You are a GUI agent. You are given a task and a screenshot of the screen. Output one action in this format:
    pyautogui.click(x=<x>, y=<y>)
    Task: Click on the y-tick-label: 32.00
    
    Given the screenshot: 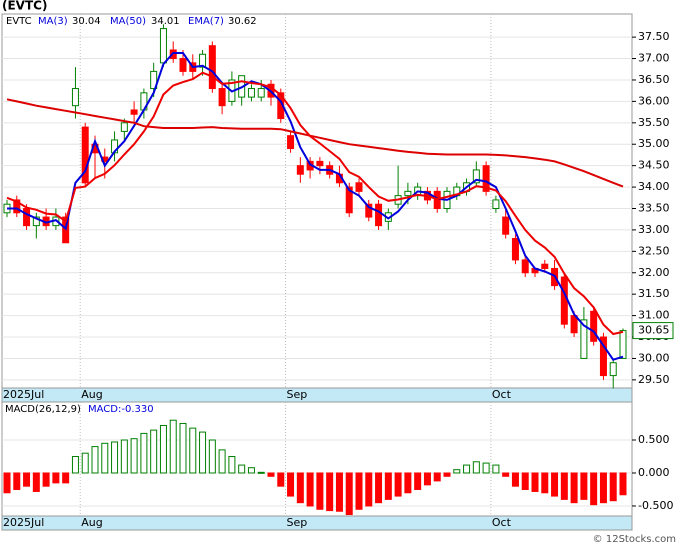 What is the action you would take?
    pyautogui.click(x=654, y=272)
    